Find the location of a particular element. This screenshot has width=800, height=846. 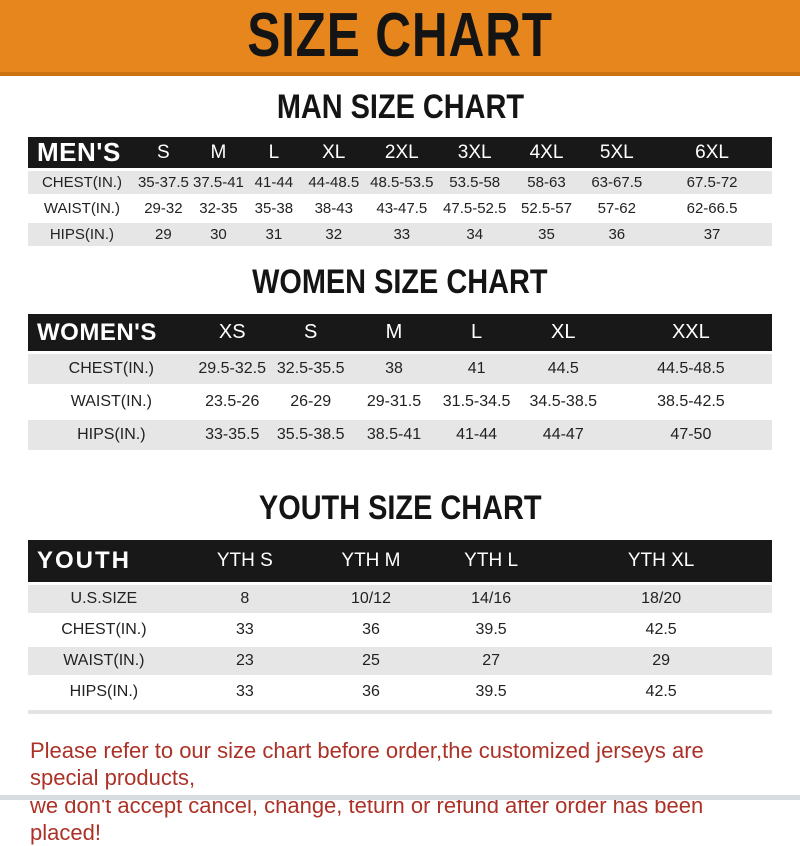

youth-cell-1-2: 39.5 is located at coordinates (491, 630).